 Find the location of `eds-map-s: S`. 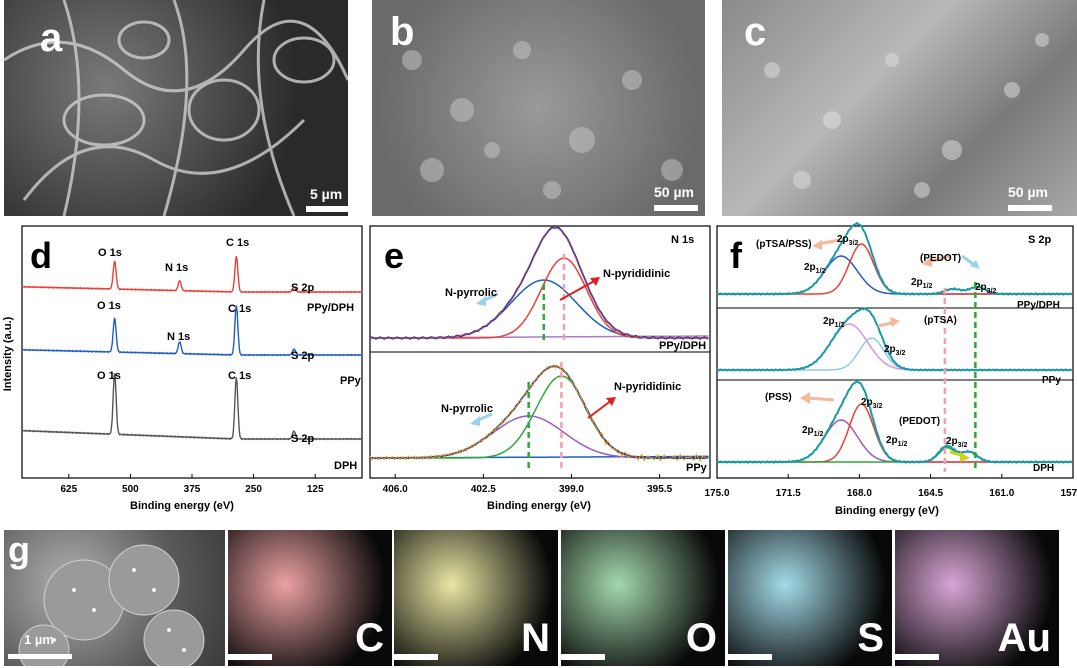

eds-map-s: S is located at coordinates (810, 598).